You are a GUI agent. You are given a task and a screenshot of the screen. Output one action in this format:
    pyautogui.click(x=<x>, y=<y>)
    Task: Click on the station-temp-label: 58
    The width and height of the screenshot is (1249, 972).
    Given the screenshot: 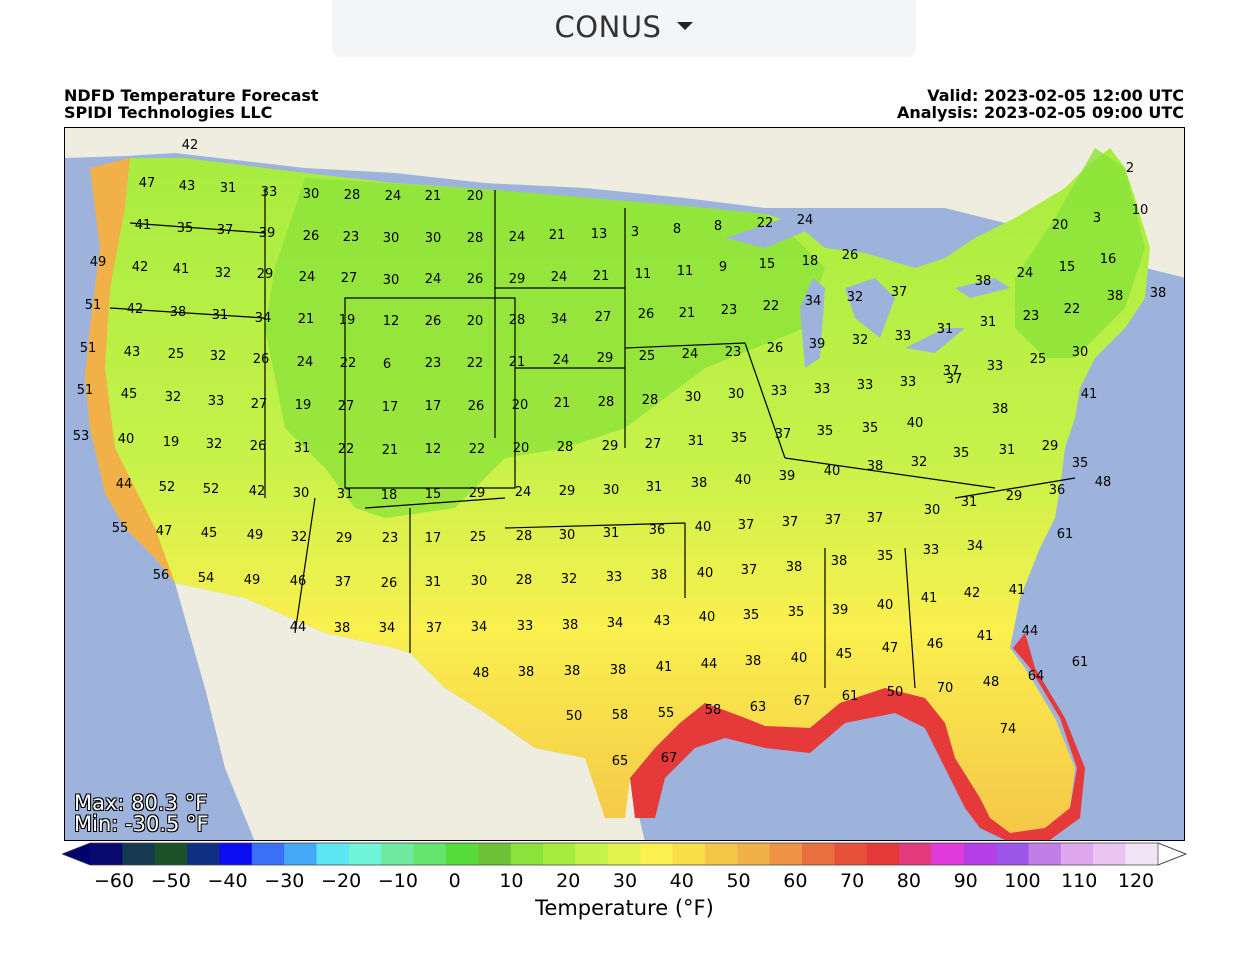 What is the action you would take?
    pyautogui.click(x=713, y=710)
    